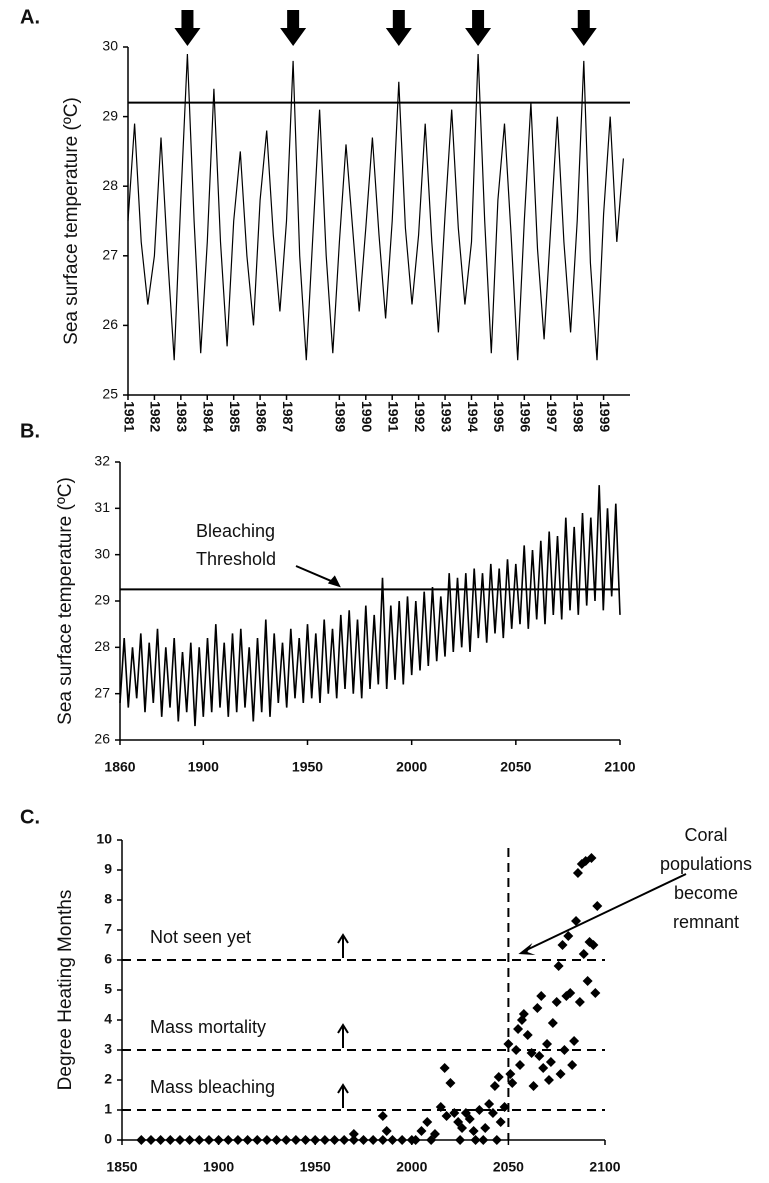 The width and height of the screenshot is (769, 1183). I want to click on annotation: become, so click(706, 893).